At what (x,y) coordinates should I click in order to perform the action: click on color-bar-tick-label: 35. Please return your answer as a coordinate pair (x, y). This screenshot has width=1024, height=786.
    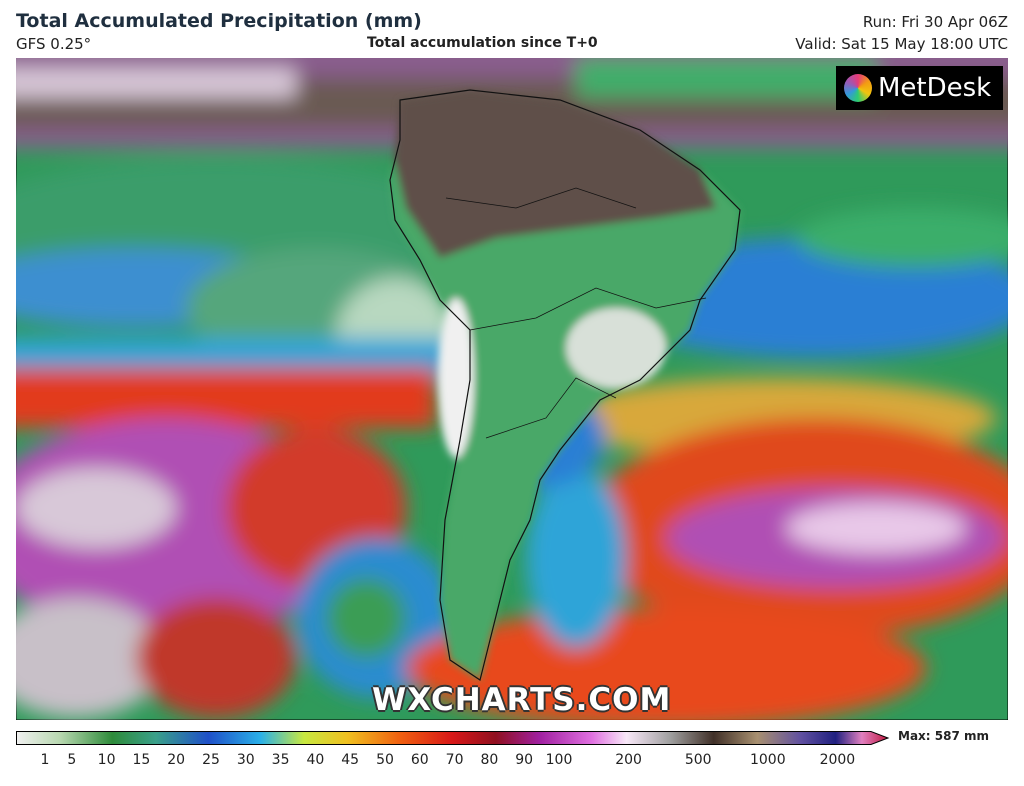
    Looking at the image, I should click on (280, 760).